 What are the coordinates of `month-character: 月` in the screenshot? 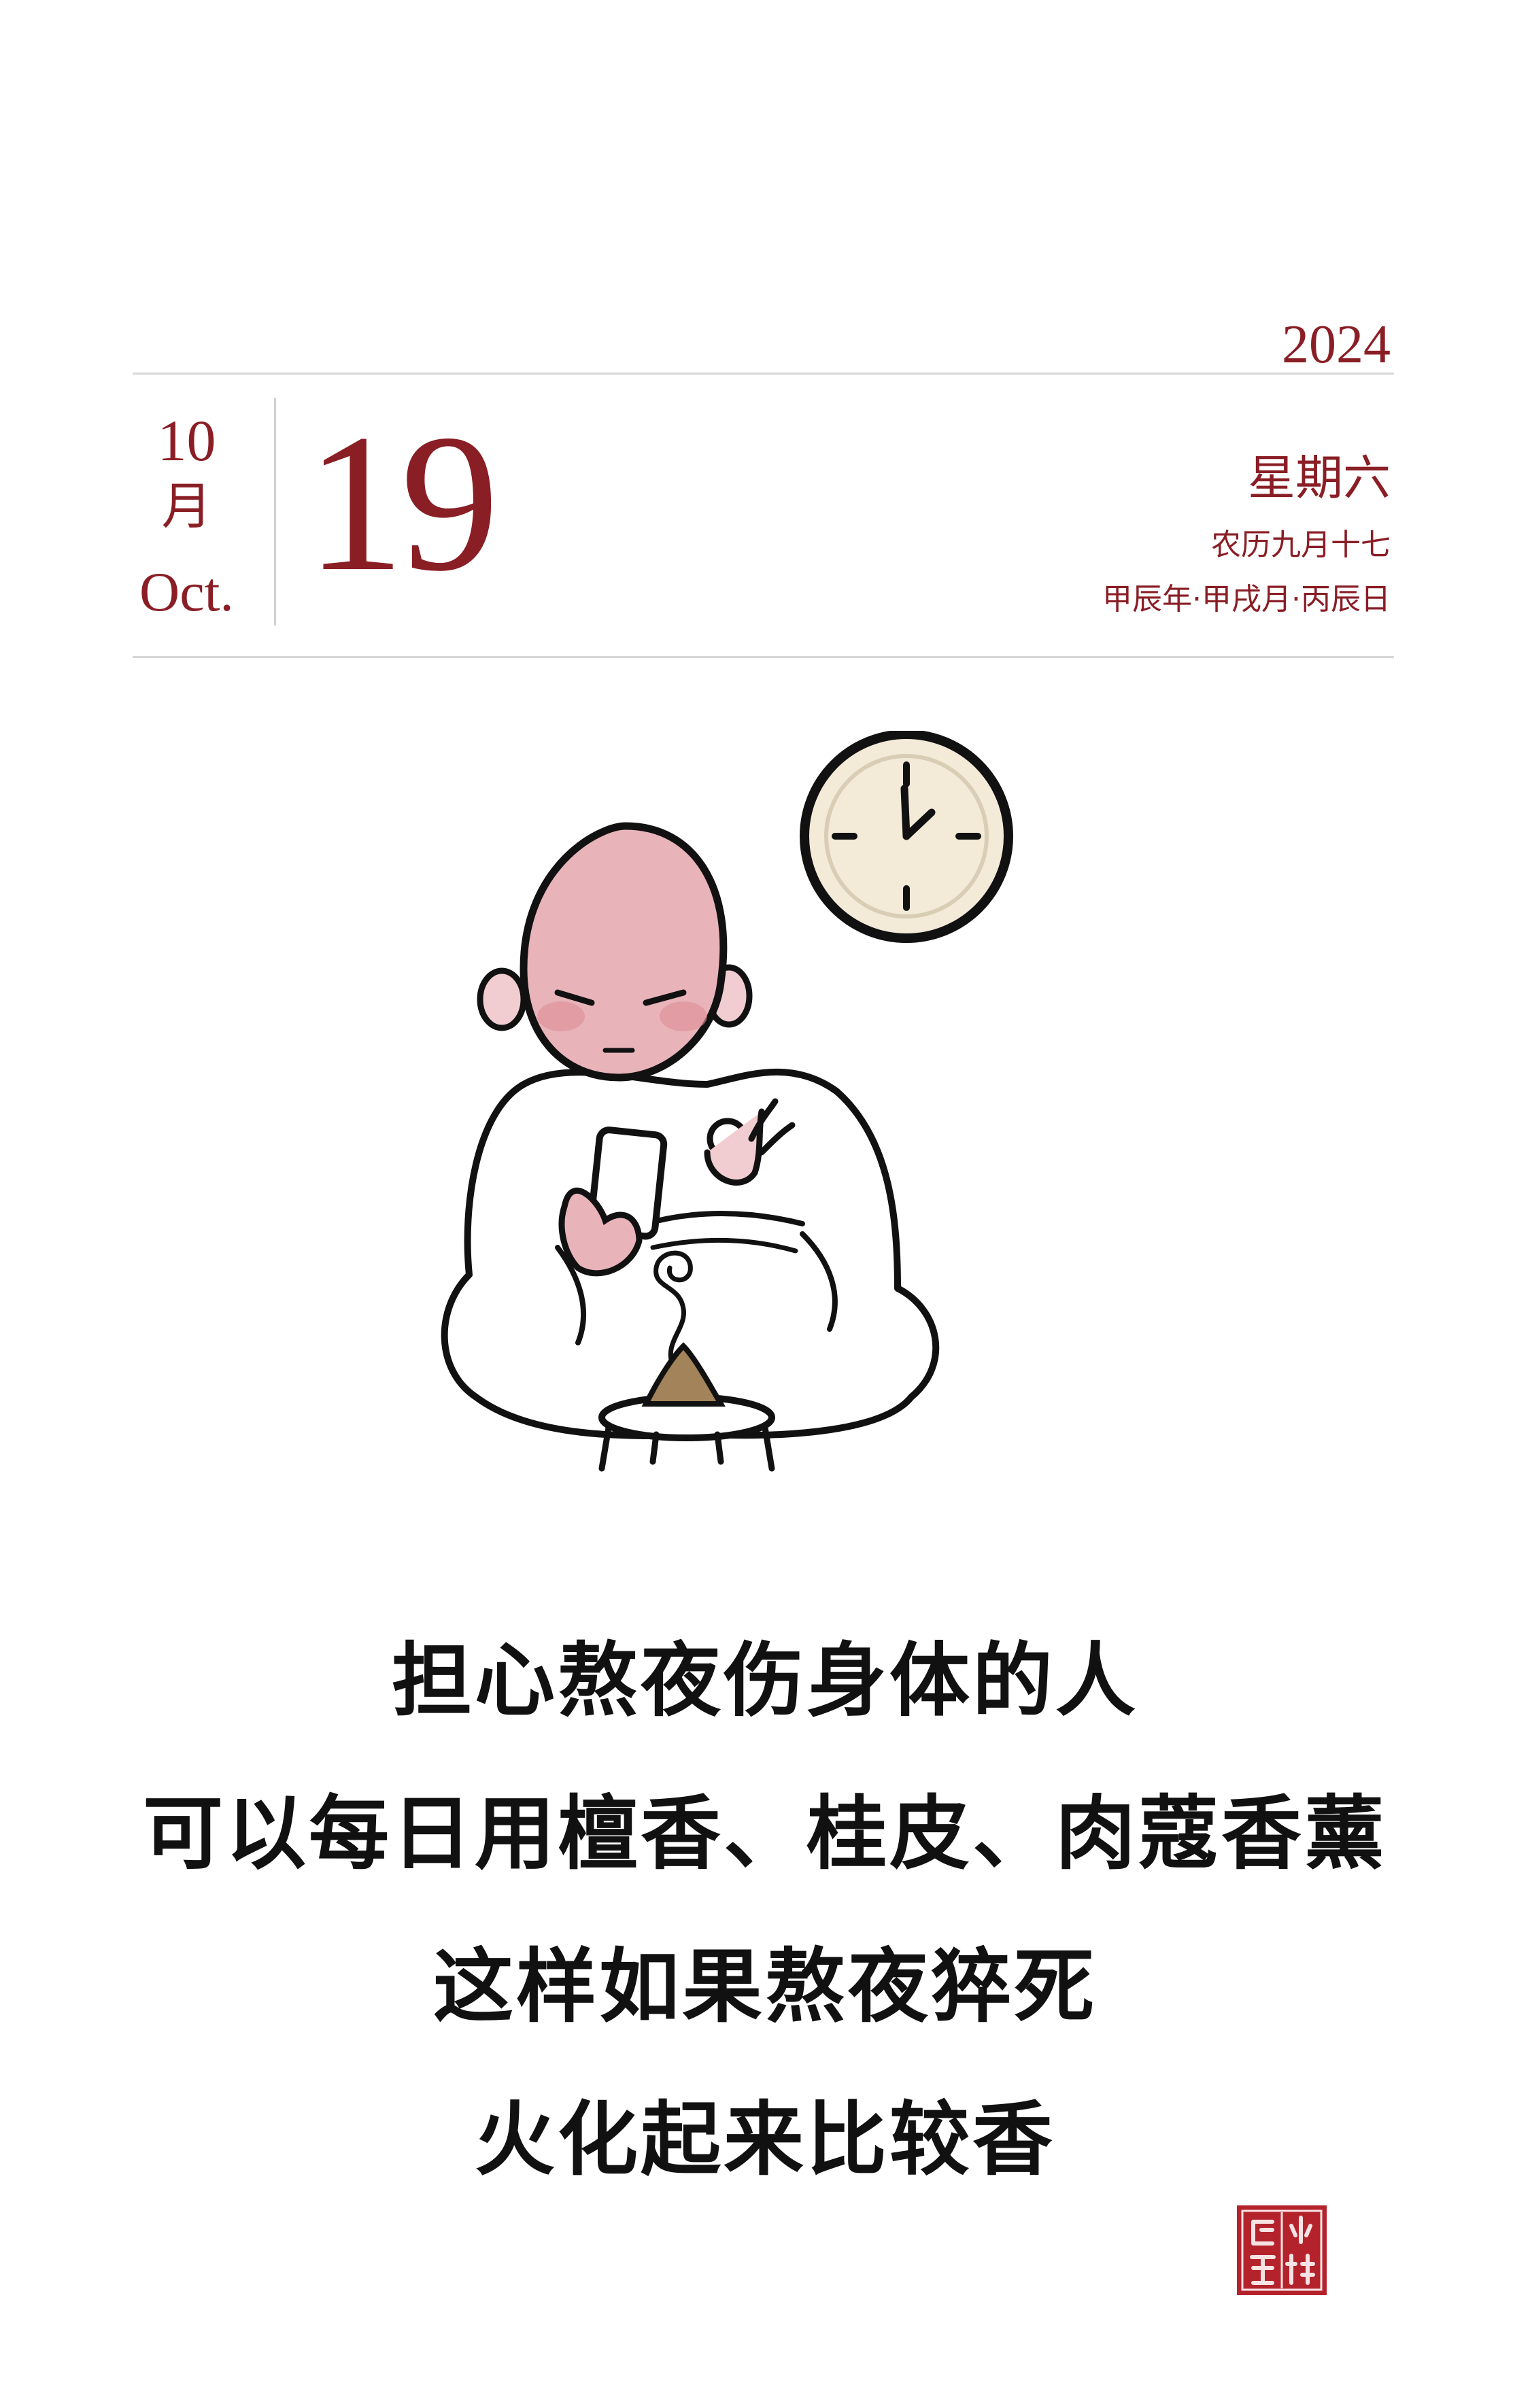 It's located at (187, 506).